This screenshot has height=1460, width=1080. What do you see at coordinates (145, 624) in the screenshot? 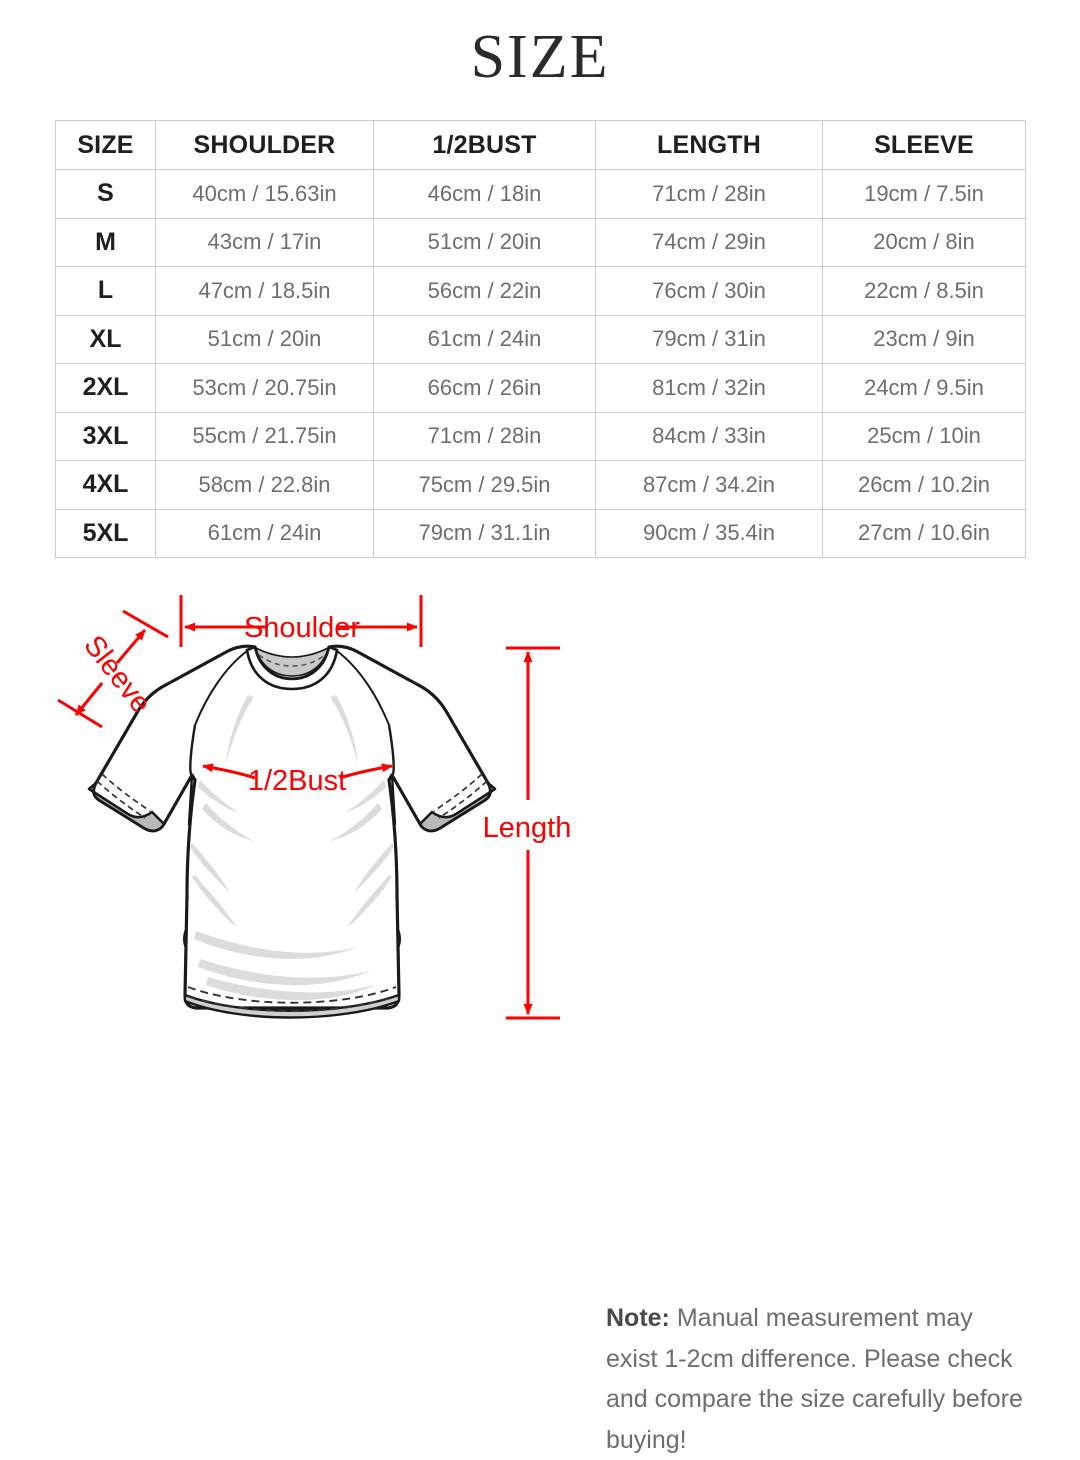
I see `sleeve-tick-upper` at bounding box center [145, 624].